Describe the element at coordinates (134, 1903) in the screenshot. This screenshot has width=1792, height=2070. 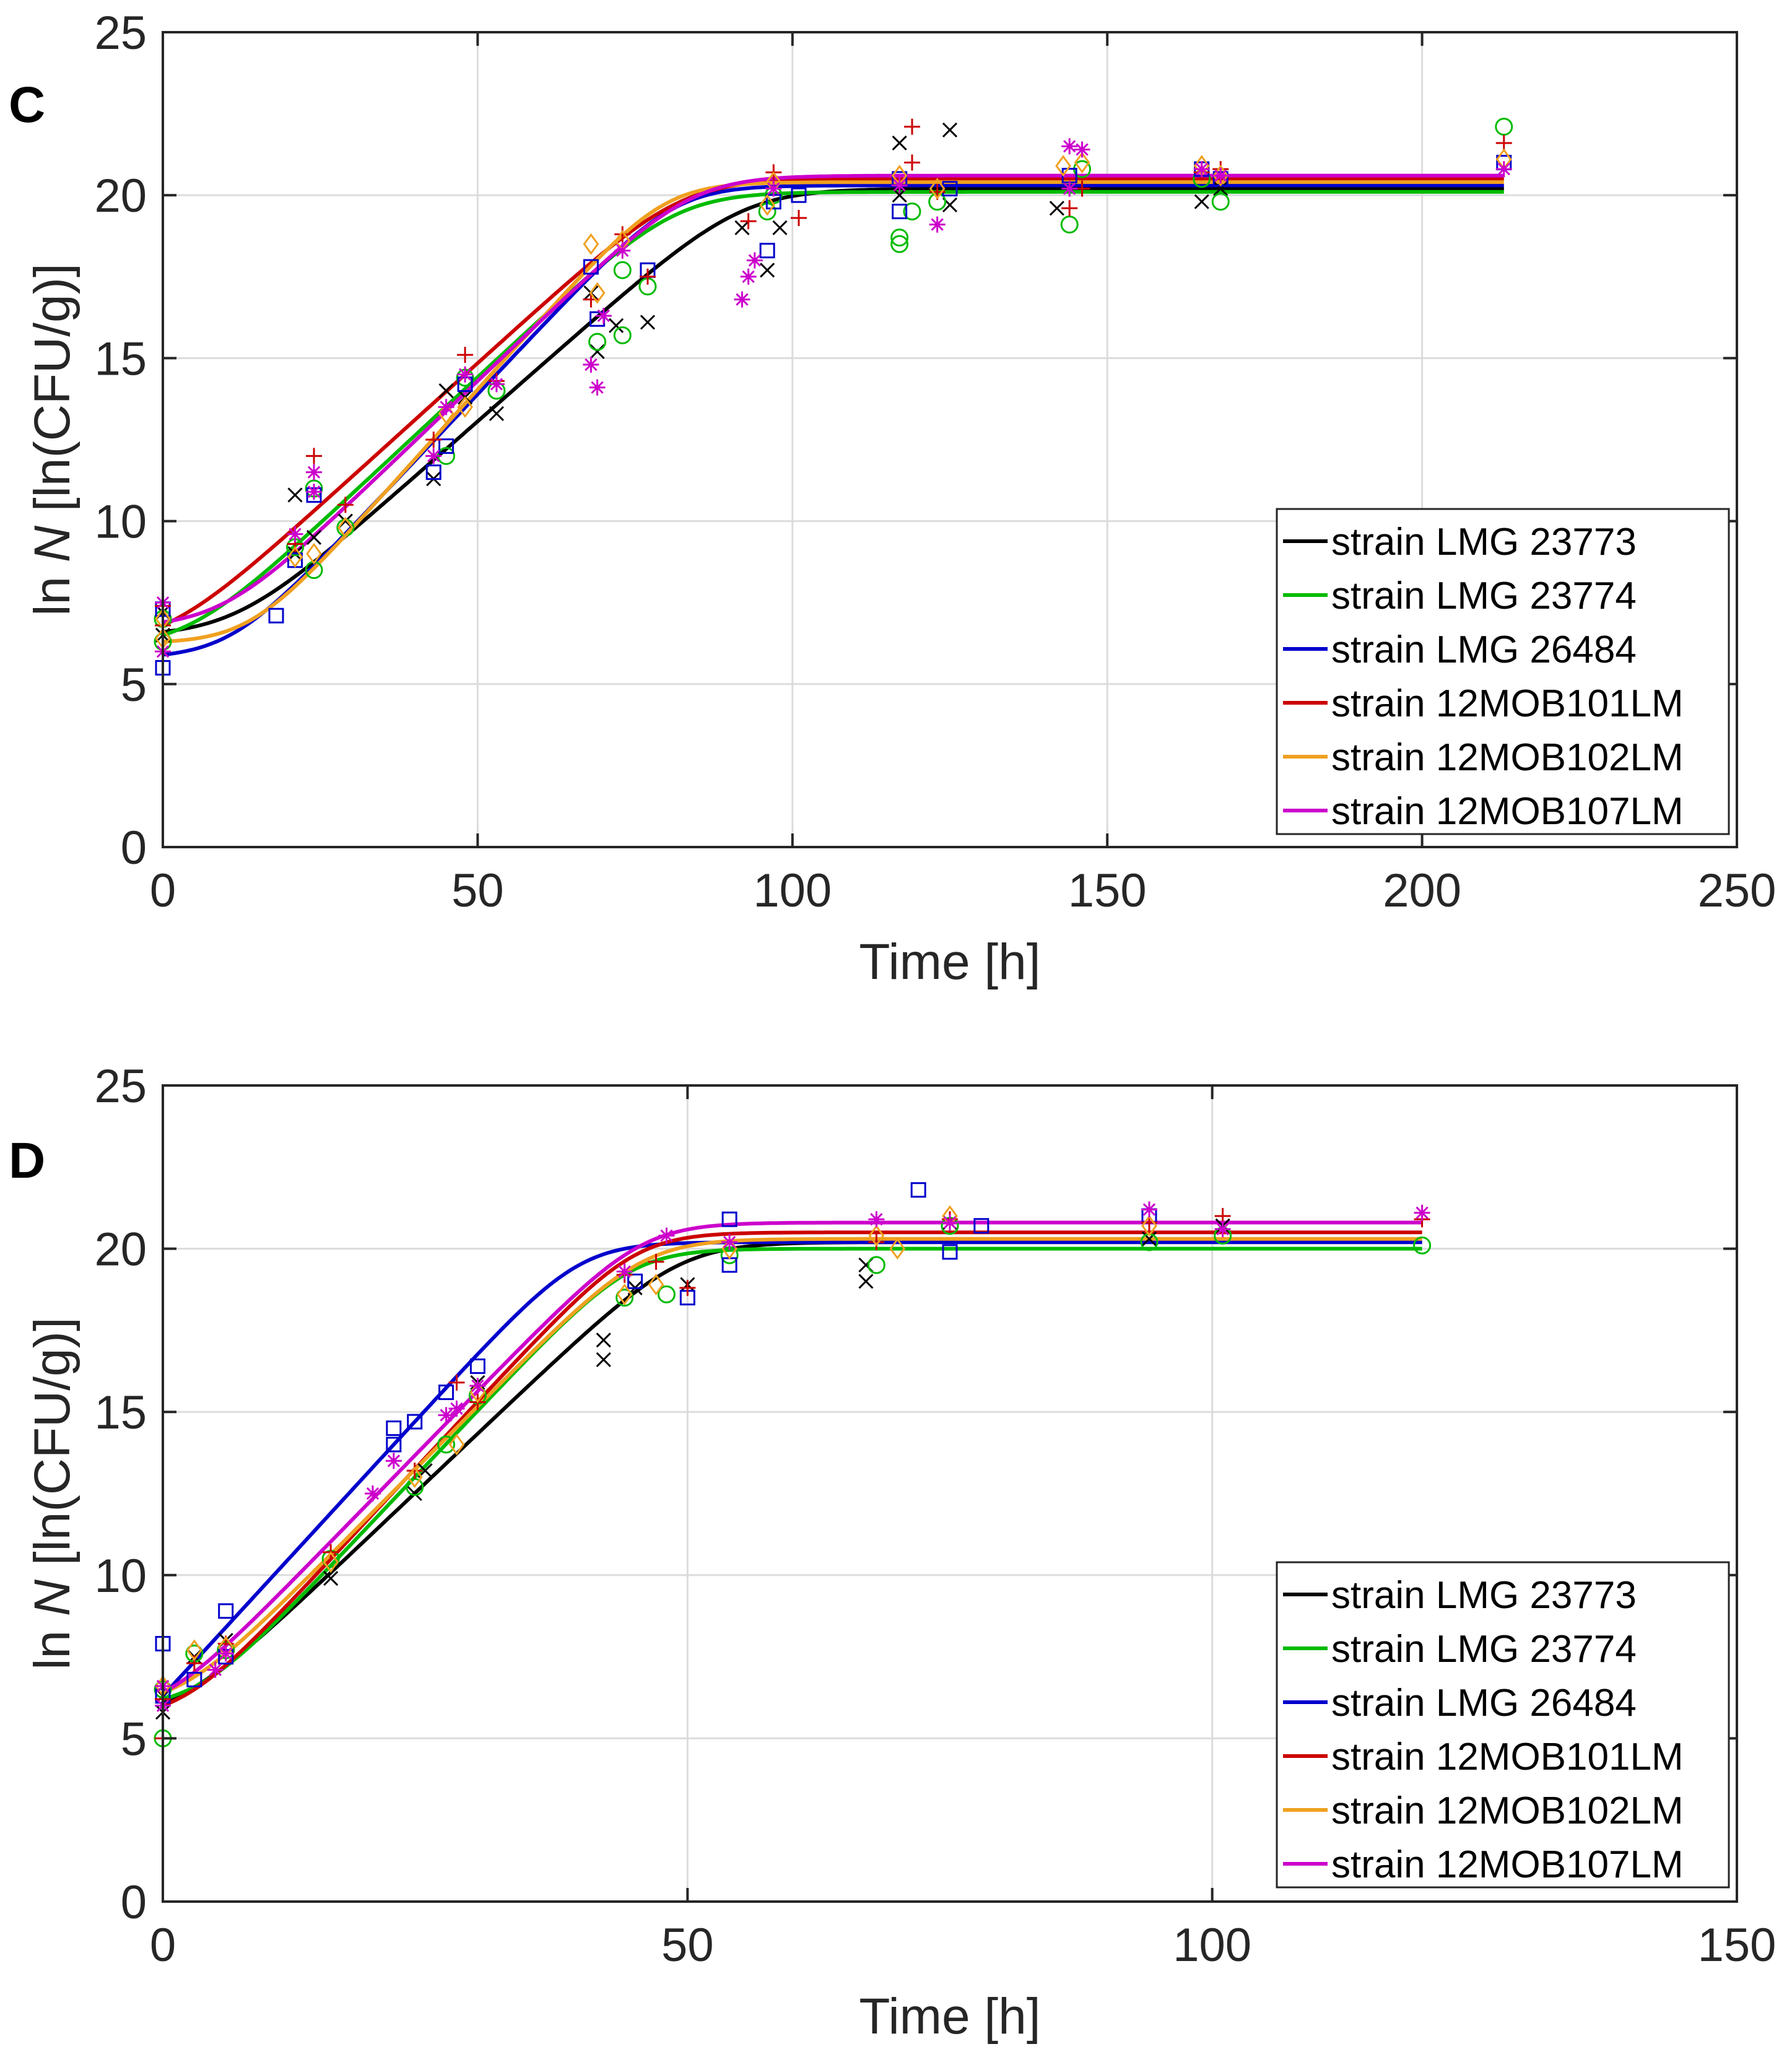
I see `y-tick-label: 0` at that location.